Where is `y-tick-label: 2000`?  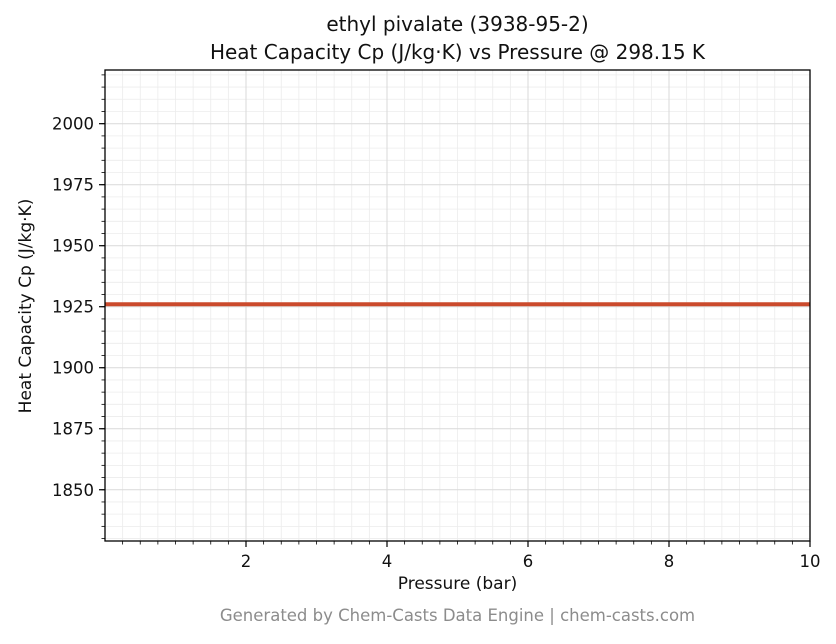 y-tick-label: 2000 is located at coordinates (73, 124).